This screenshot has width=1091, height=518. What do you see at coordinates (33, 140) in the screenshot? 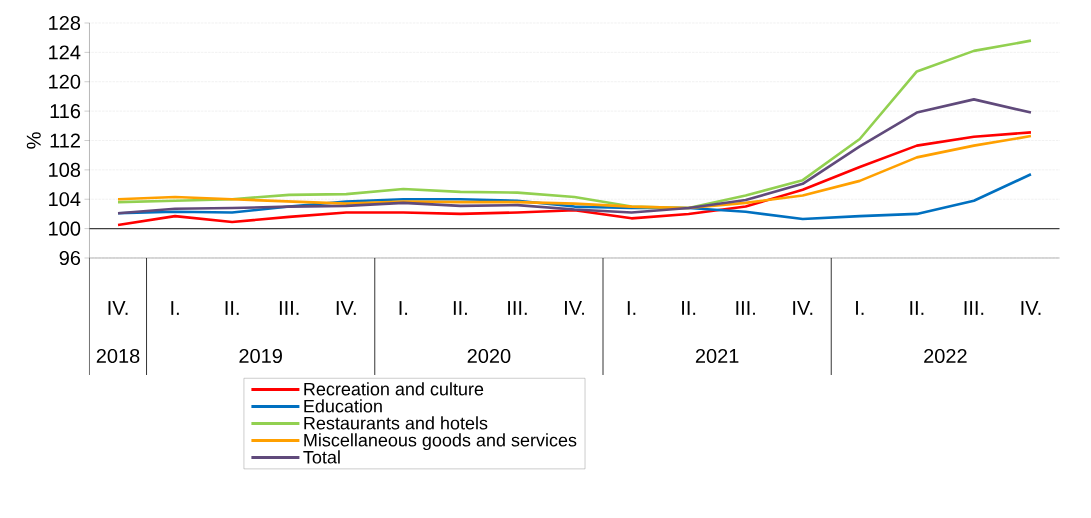
I see `y-axis-title: %` at bounding box center [33, 140].